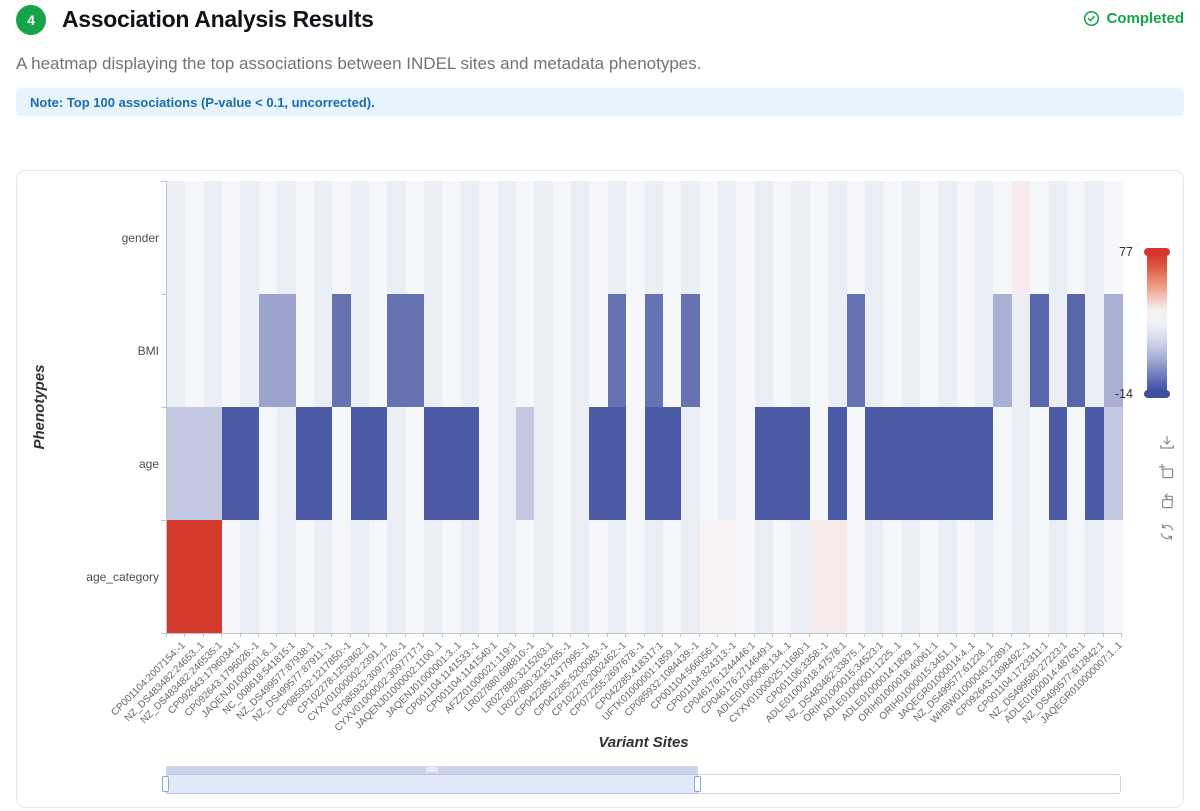 This screenshot has width=1200, height=811. Describe the element at coordinates (1167, 443) in the screenshot. I see `save-image-icon` at that location.